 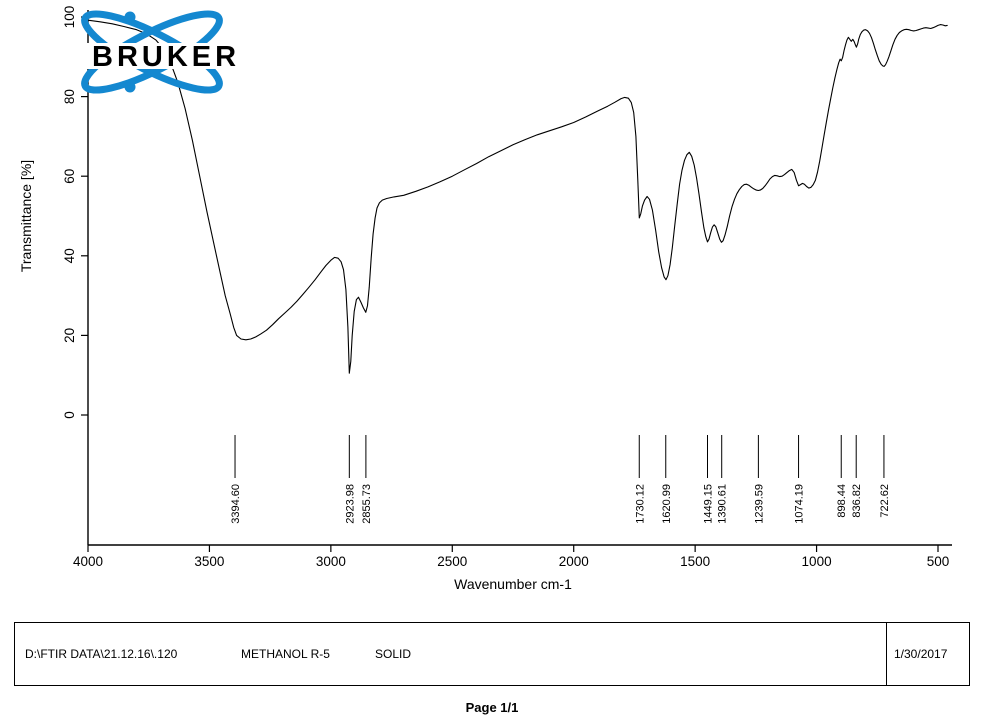 What do you see at coordinates (101, 654) in the screenshot?
I see `file-path: D:\FTIR DATA\21.12.16\.120` at bounding box center [101, 654].